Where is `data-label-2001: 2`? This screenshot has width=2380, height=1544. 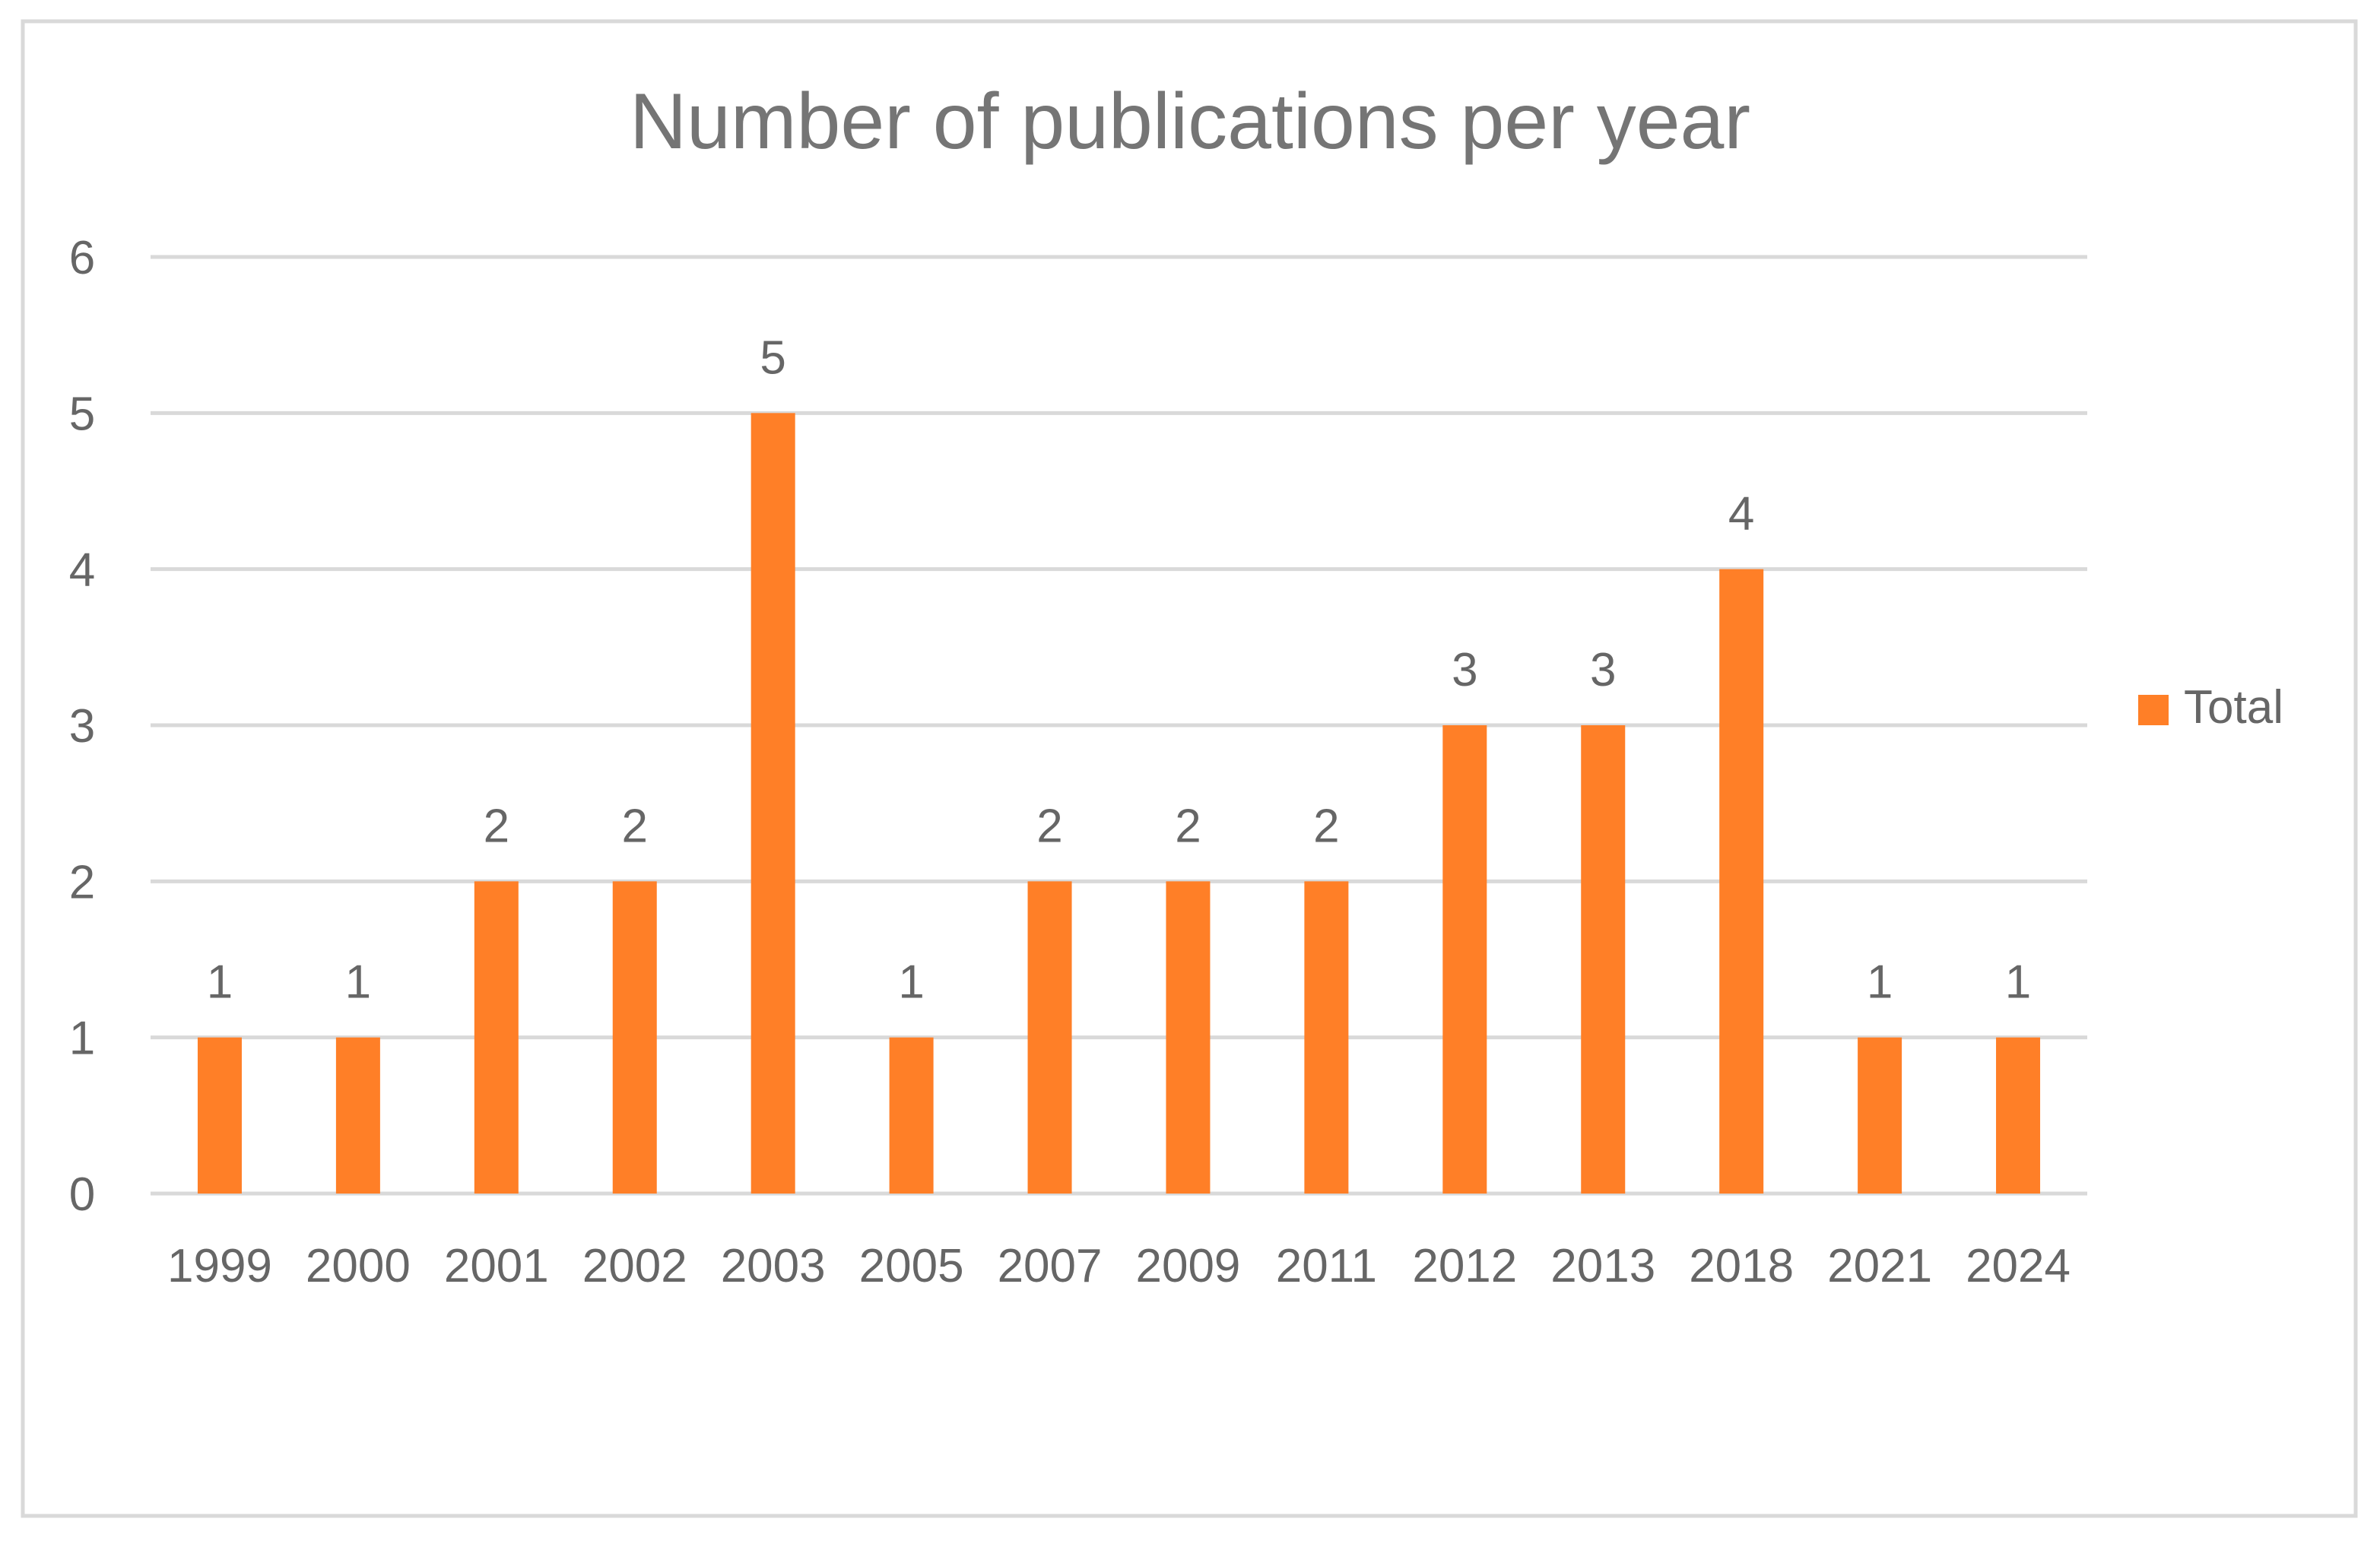
data-label-2001: 2 is located at coordinates (496, 826).